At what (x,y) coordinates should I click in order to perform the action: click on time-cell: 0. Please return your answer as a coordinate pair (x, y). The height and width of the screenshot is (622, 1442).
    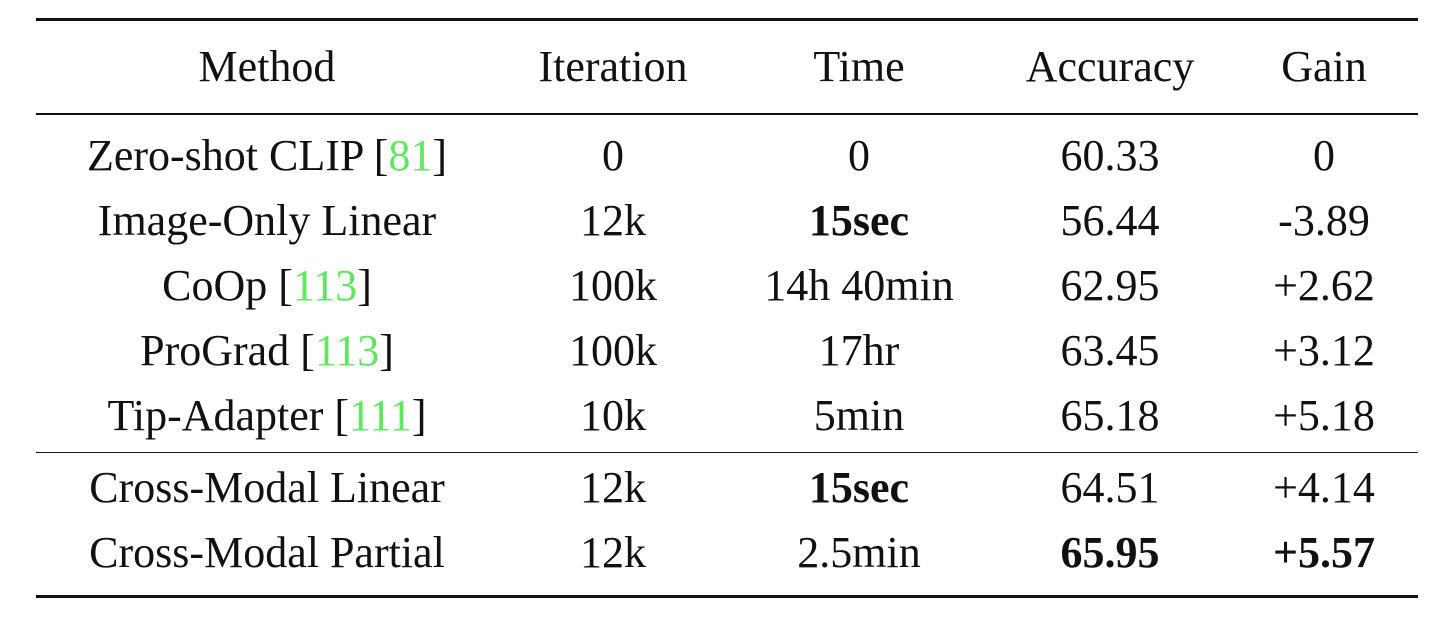
    Looking at the image, I should click on (859, 155).